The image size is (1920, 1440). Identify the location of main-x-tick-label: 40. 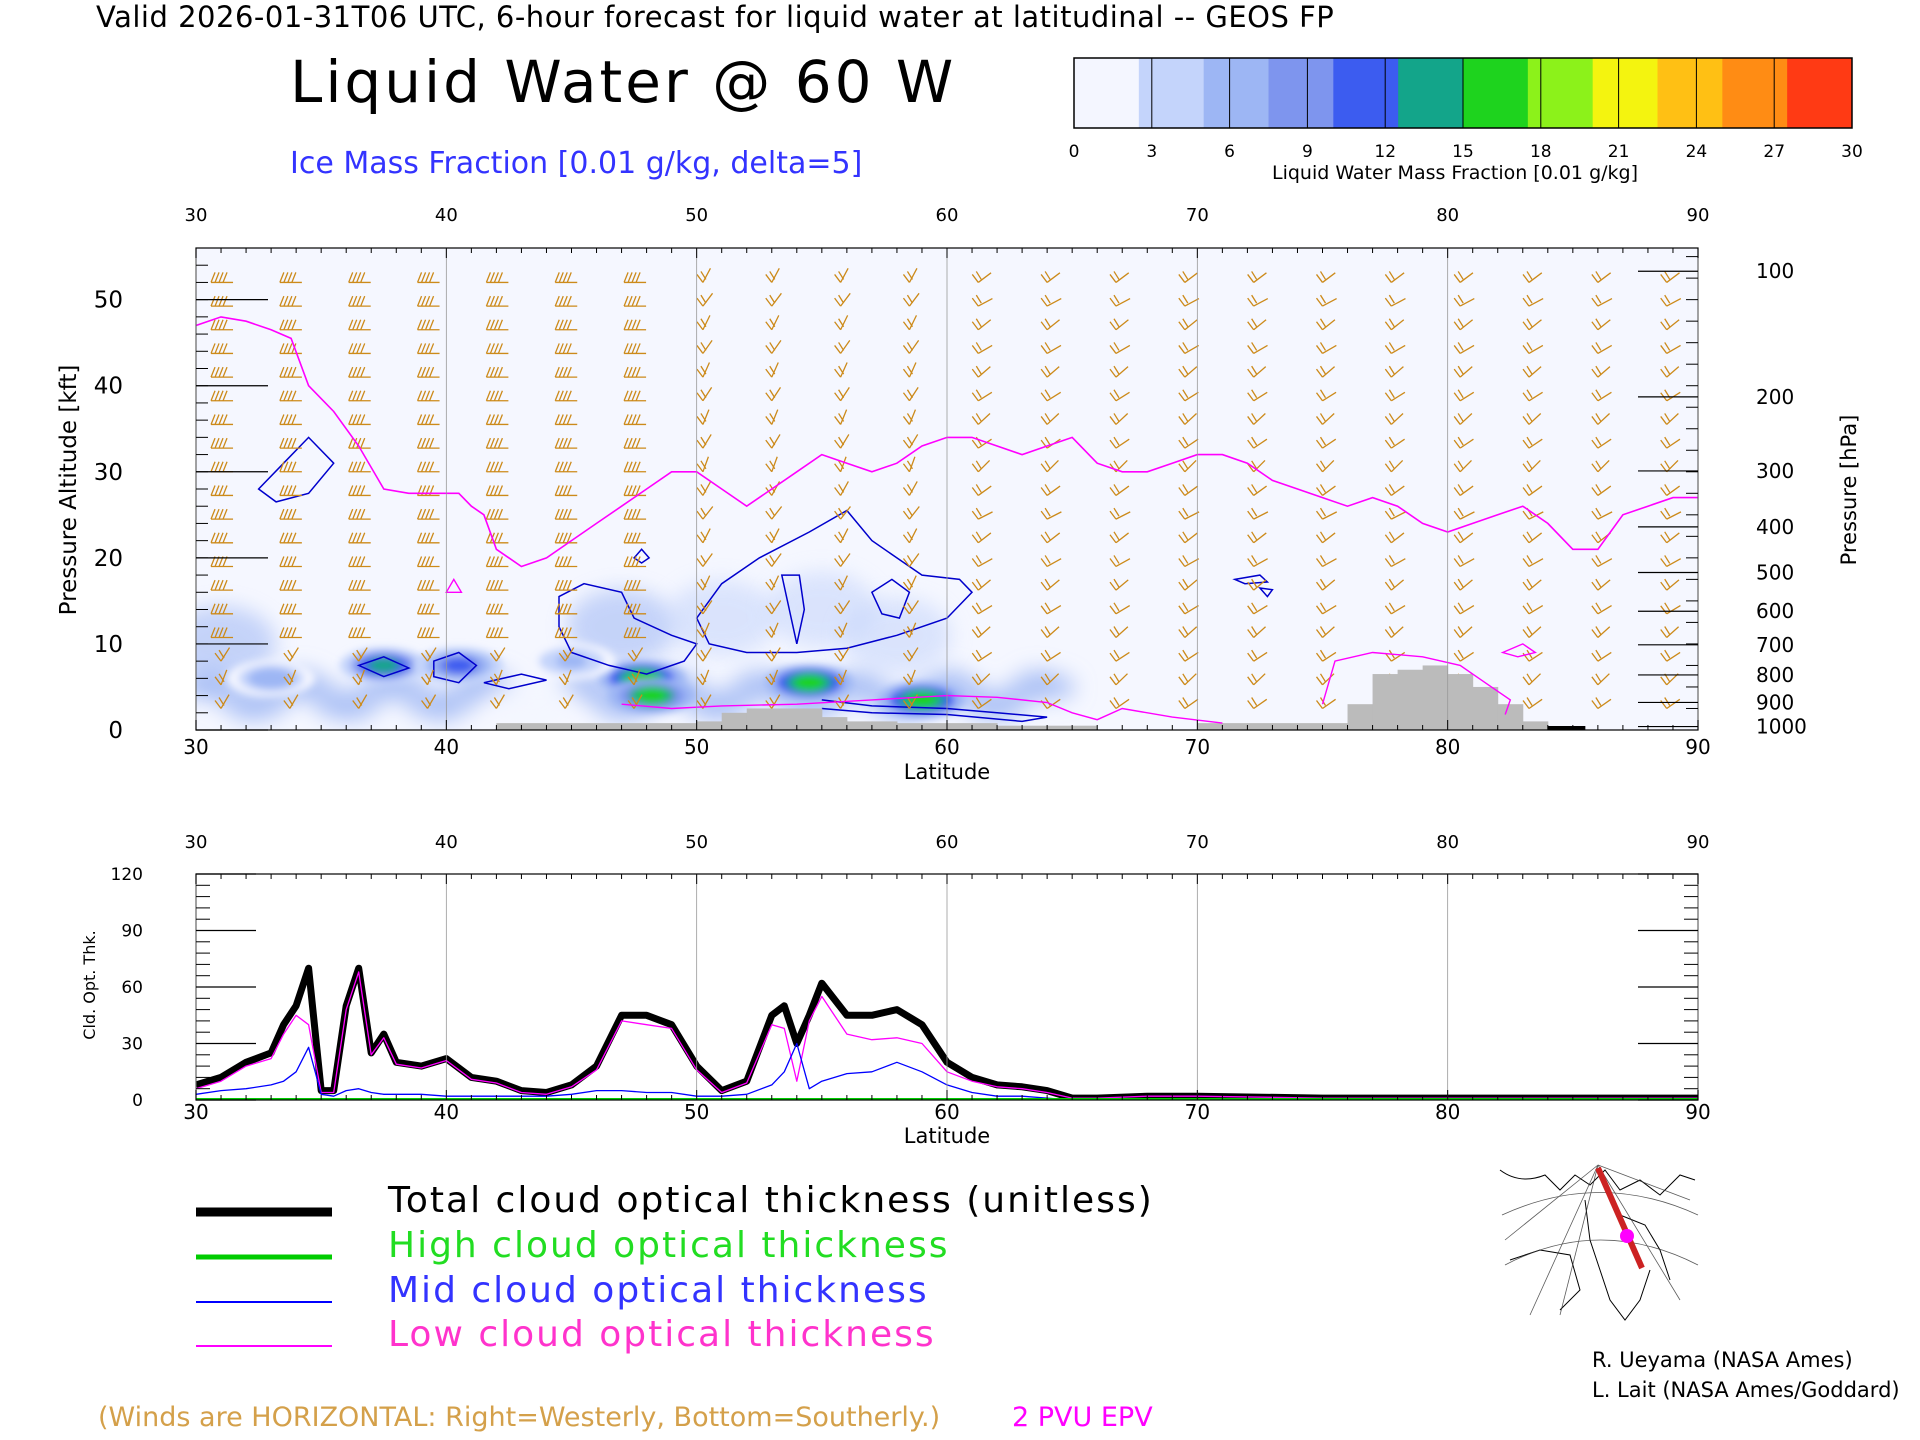
(446, 747).